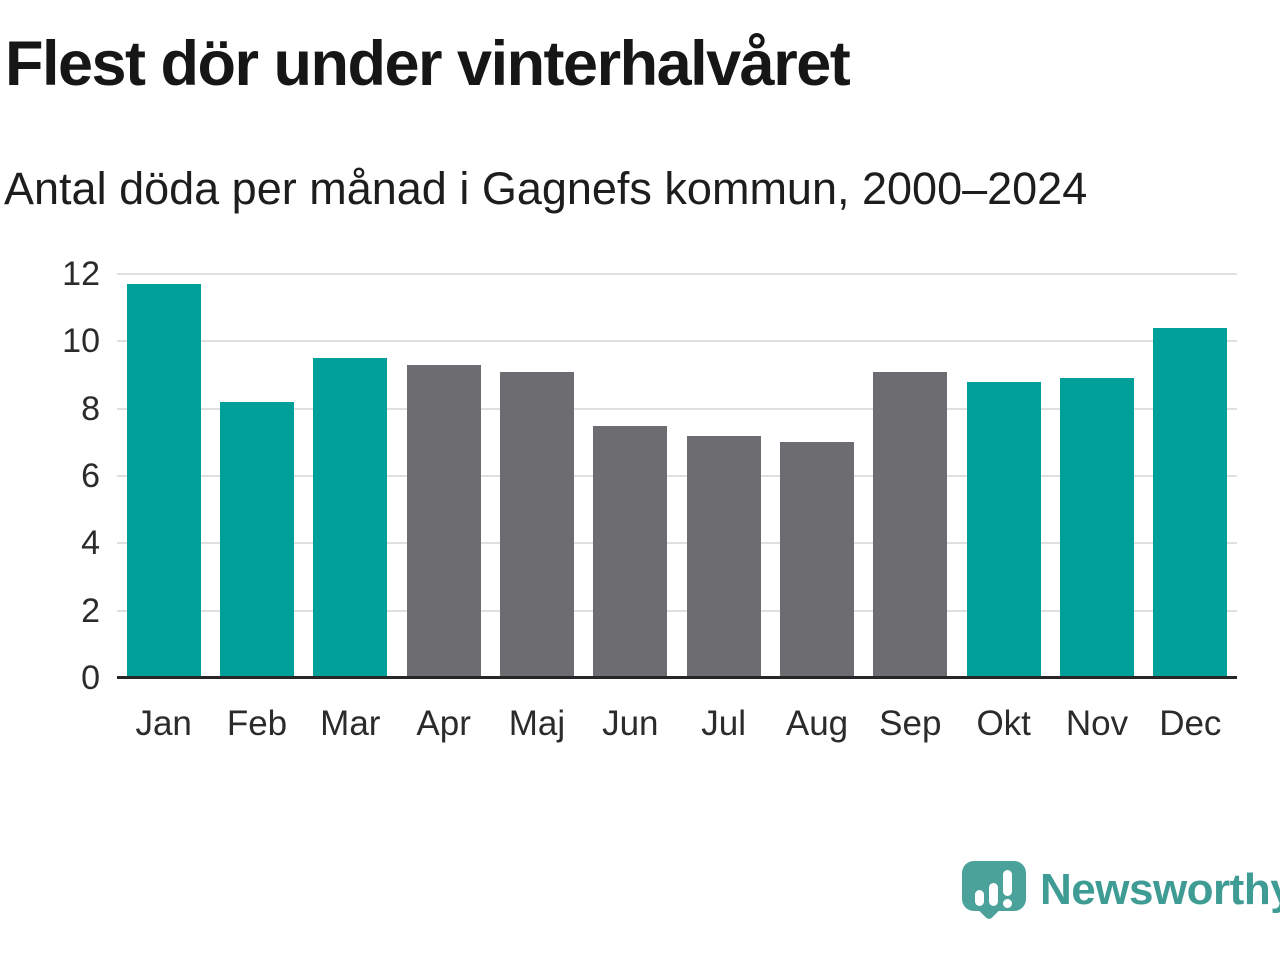  I want to click on bar-jun, so click(630, 551).